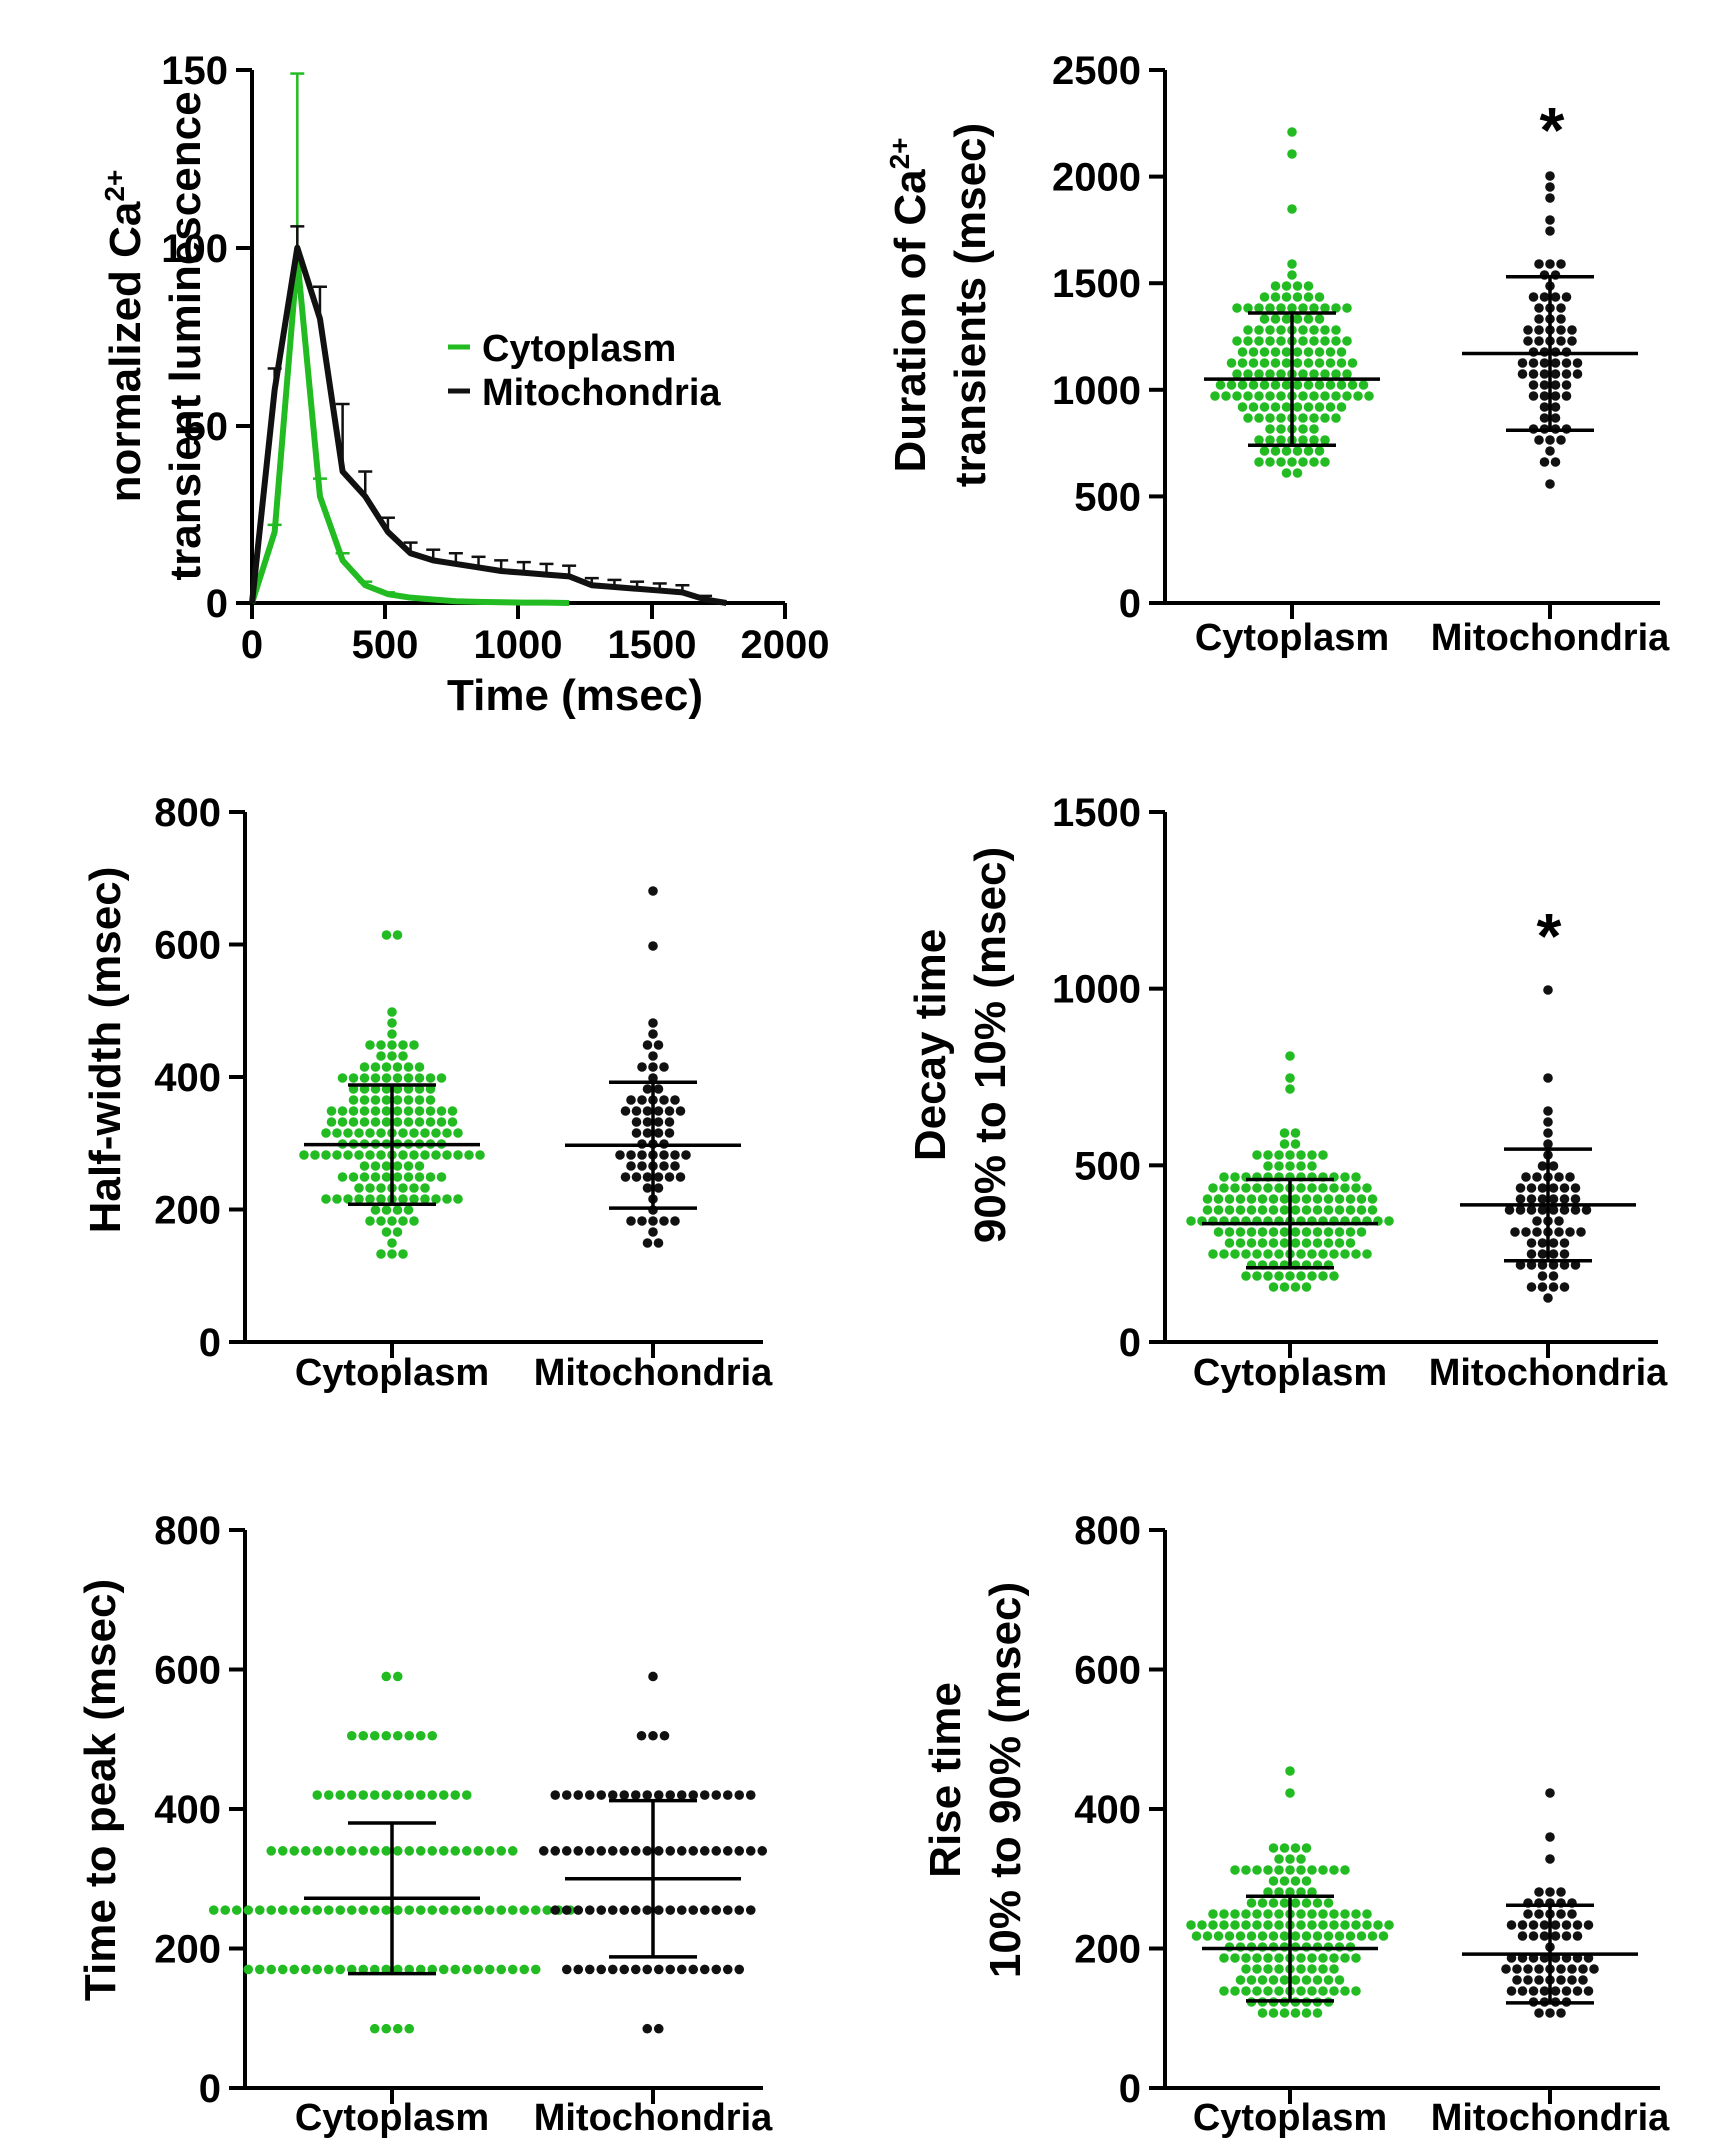  What do you see at coordinates (114, 186) in the screenshot?
I see `superscript: 2+` at bounding box center [114, 186].